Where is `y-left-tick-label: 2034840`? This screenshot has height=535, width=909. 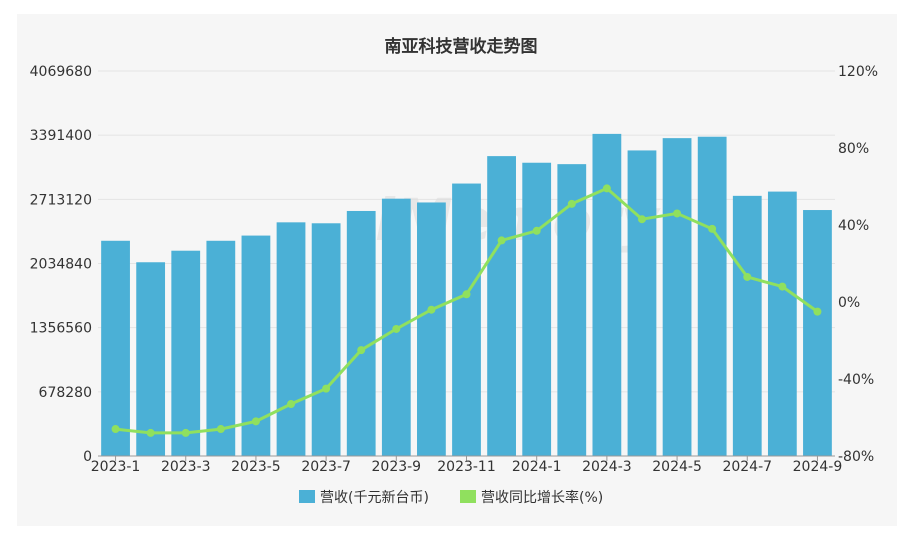 y-left-tick-label: 2034840 is located at coordinates (61, 265).